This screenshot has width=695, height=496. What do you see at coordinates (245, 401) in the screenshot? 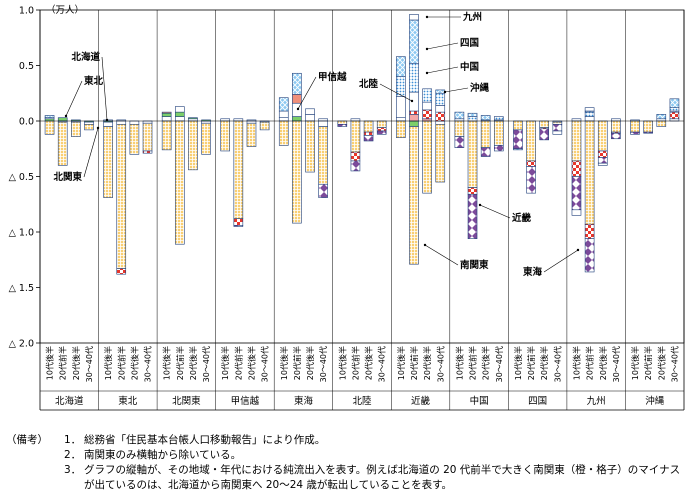
I see `region-label: 甲信越` at bounding box center [245, 401].